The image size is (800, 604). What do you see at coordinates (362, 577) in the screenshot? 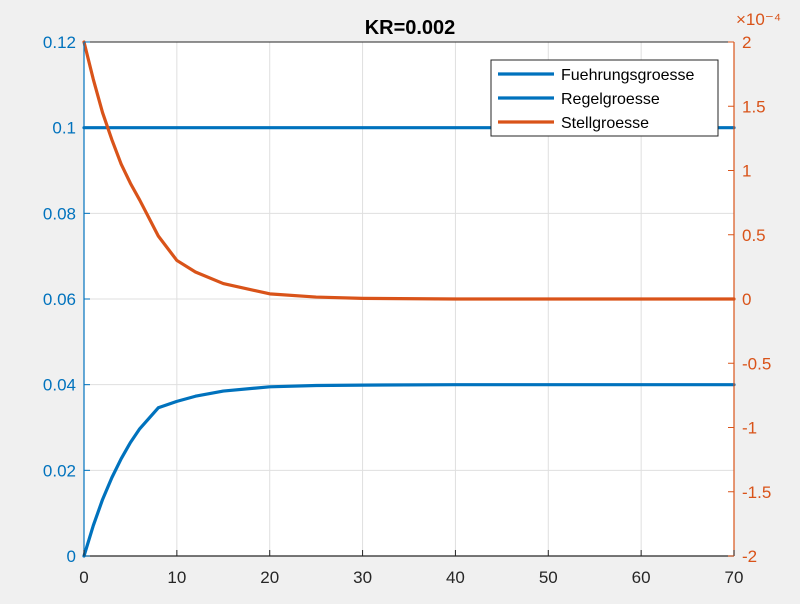
I see `x-tick-label: 30` at bounding box center [362, 577].